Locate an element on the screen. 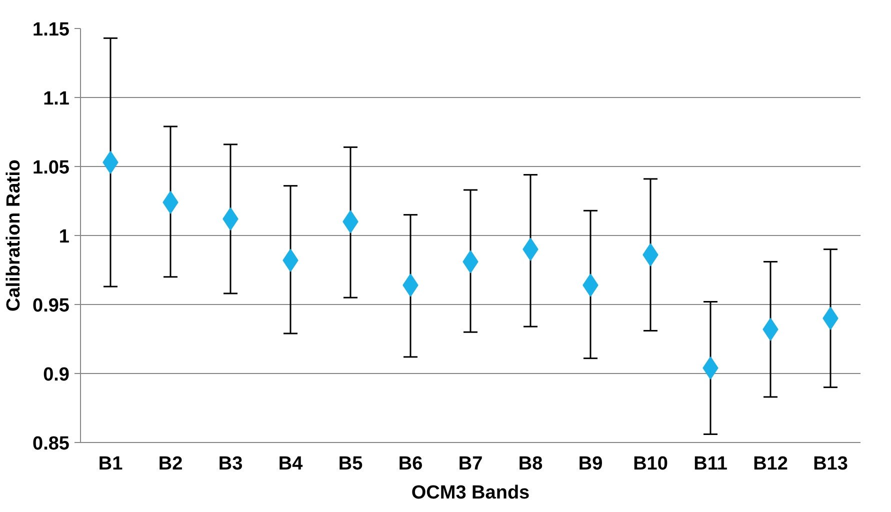 The image size is (891, 512). x-tick-label: B13 is located at coordinates (830, 464).